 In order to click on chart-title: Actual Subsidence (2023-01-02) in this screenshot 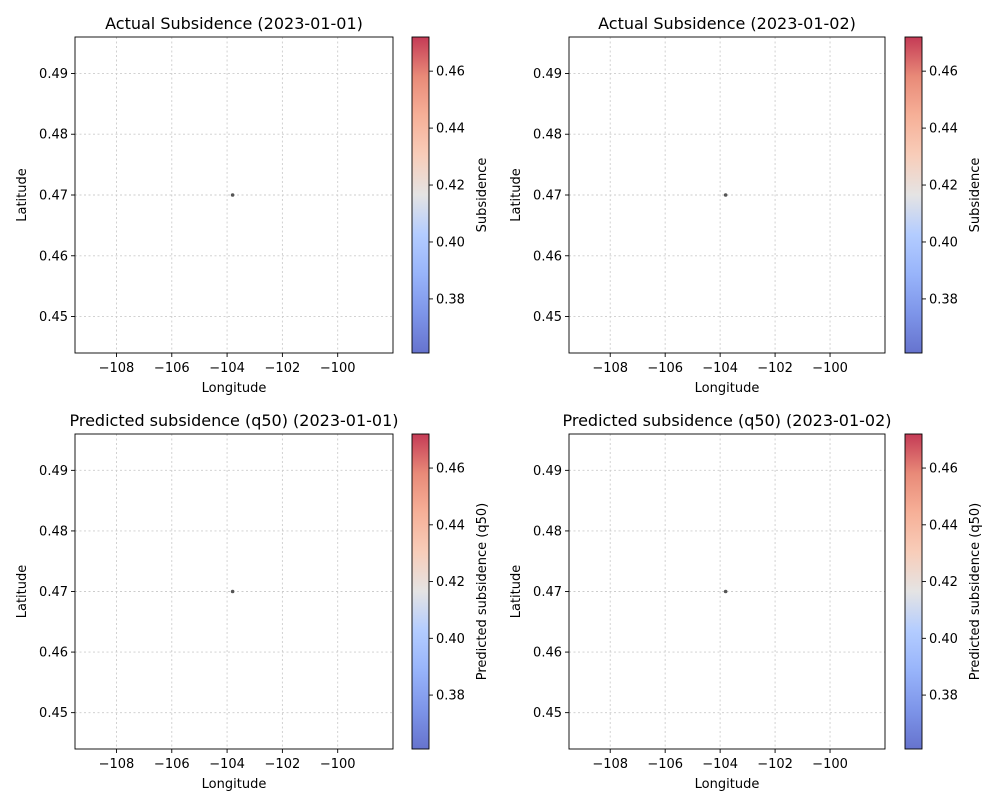, I will do `click(727, 23)`.